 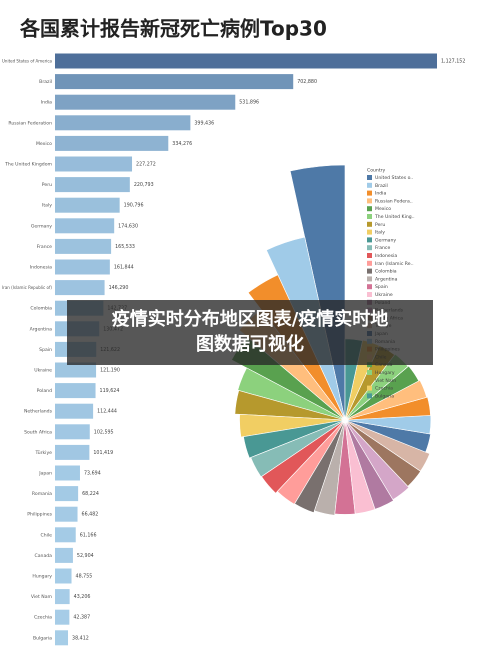 What do you see at coordinates (41, 329) in the screenshot?
I see `y-tick-label: Argentina` at bounding box center [41, 329].